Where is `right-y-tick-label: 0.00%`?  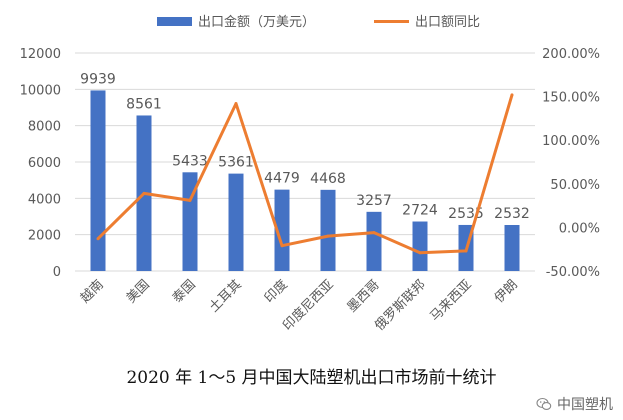 right-y-tick-label: 0.00% is located at coordinates (579, 228).